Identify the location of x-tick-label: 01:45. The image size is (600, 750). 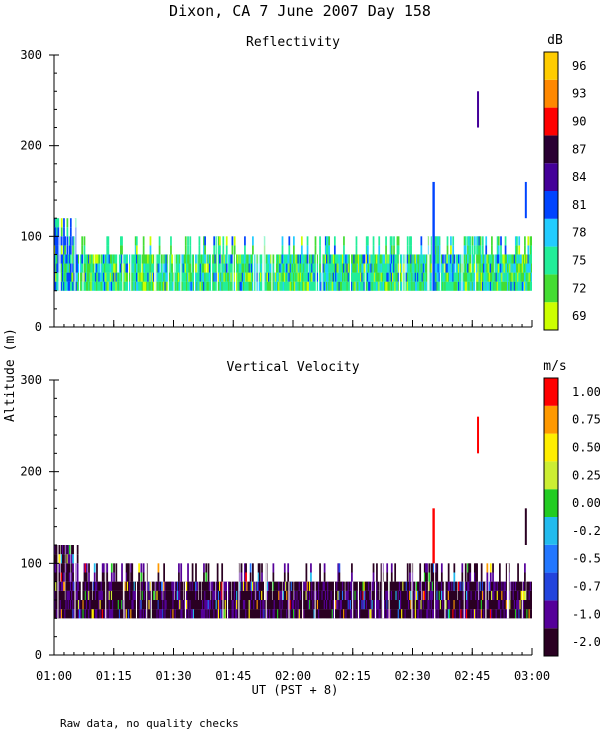
(233, 676).